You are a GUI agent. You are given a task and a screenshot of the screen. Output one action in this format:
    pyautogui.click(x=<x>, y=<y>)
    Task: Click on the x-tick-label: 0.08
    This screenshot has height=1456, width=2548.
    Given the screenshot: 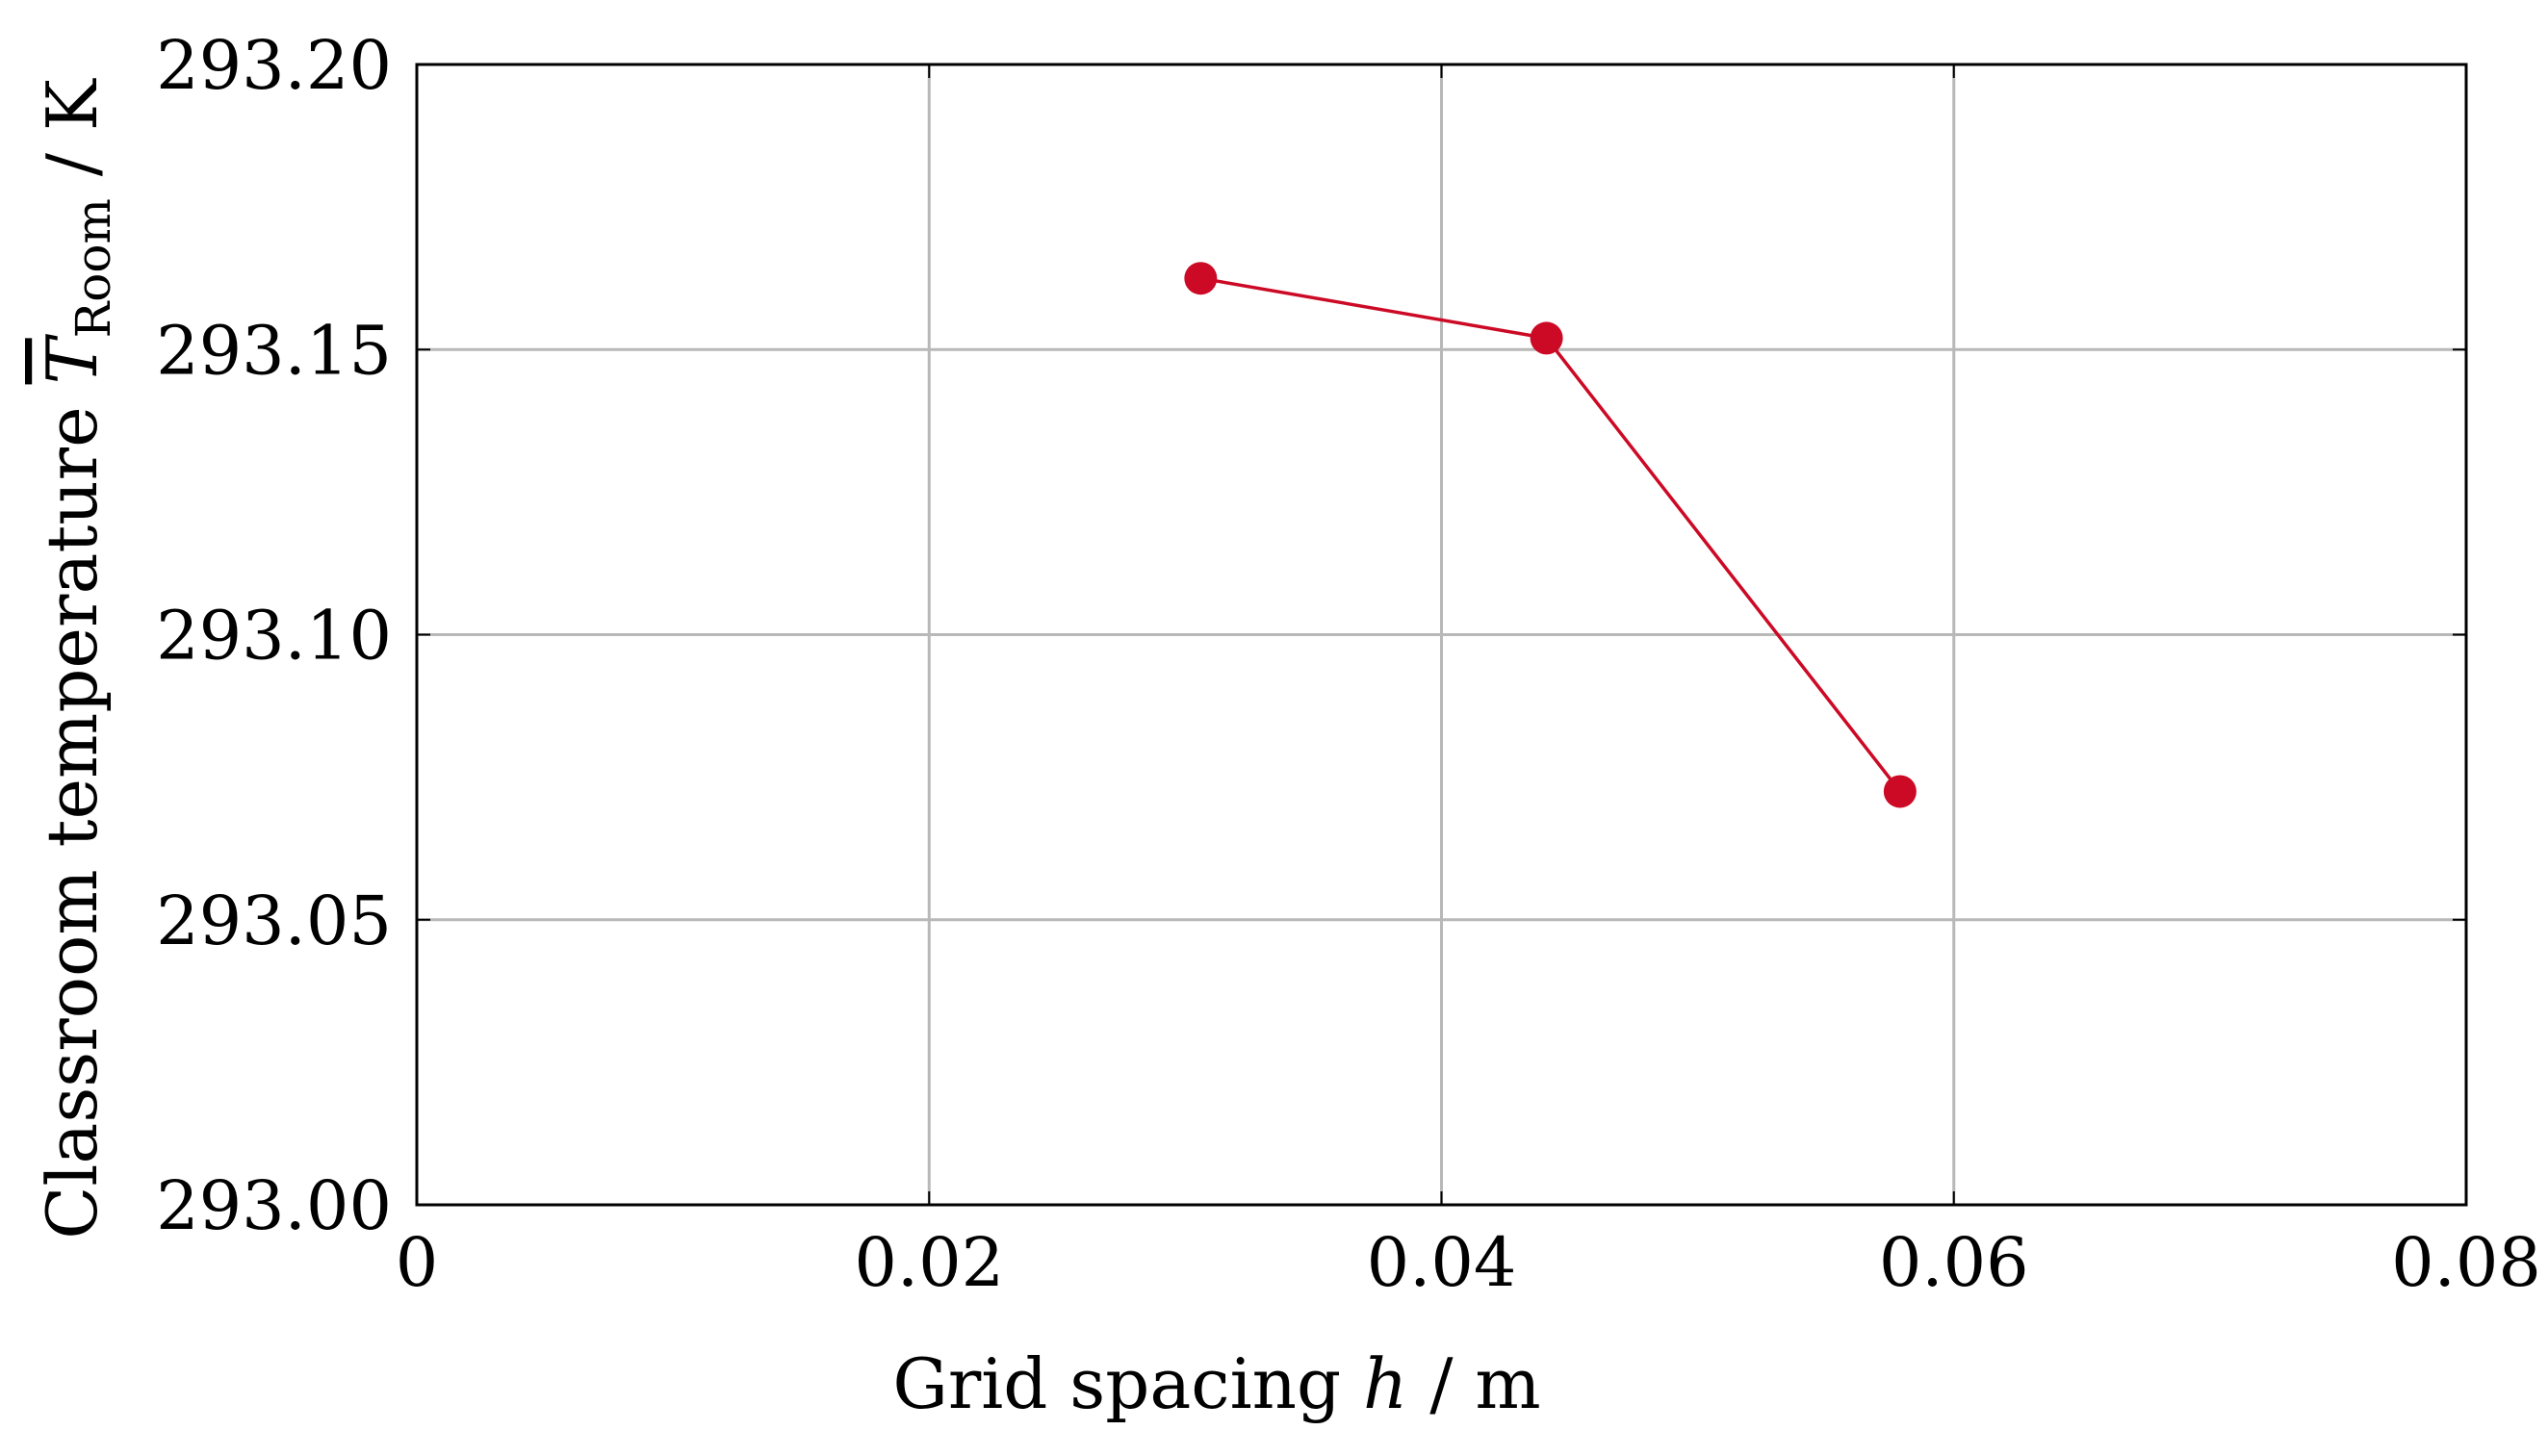 What is the action you would take?
    pyautogui.click(x=2466, y=1263)
    